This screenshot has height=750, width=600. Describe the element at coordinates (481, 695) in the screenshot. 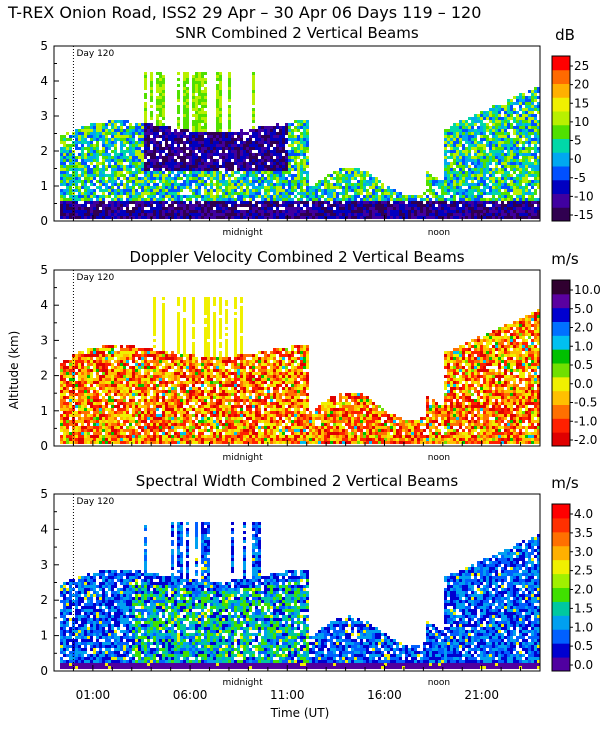

I see `x-tick-label: 21:00` at that location.